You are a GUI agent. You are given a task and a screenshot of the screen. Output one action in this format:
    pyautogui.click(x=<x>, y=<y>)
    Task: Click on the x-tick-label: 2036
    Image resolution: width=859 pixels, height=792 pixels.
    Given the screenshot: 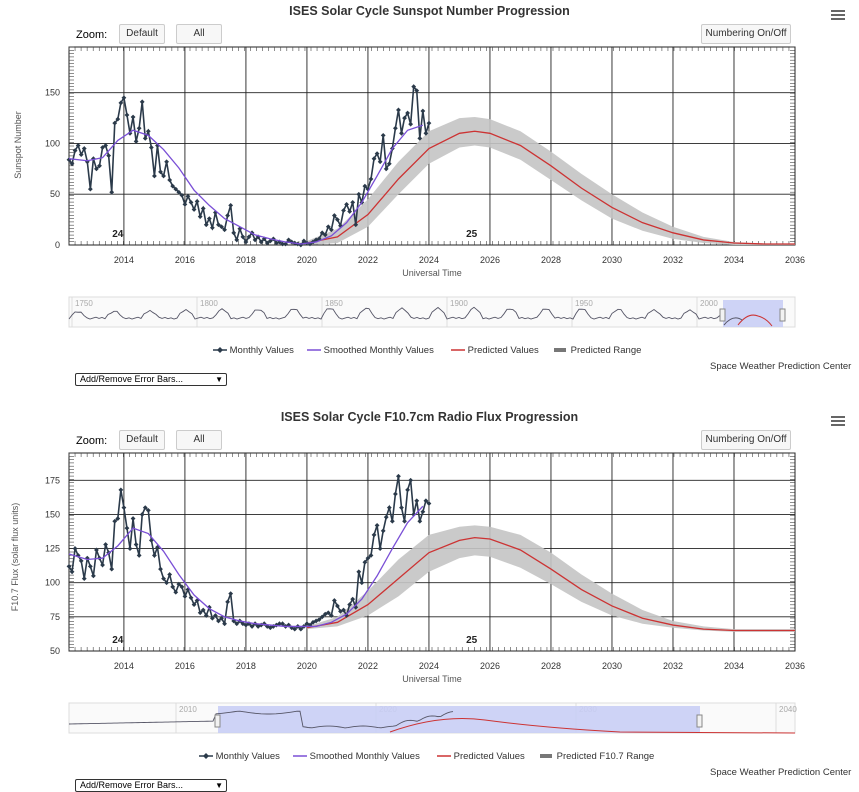 What is the action you would take?
    pyautogui.click(x=795, y=260)
    